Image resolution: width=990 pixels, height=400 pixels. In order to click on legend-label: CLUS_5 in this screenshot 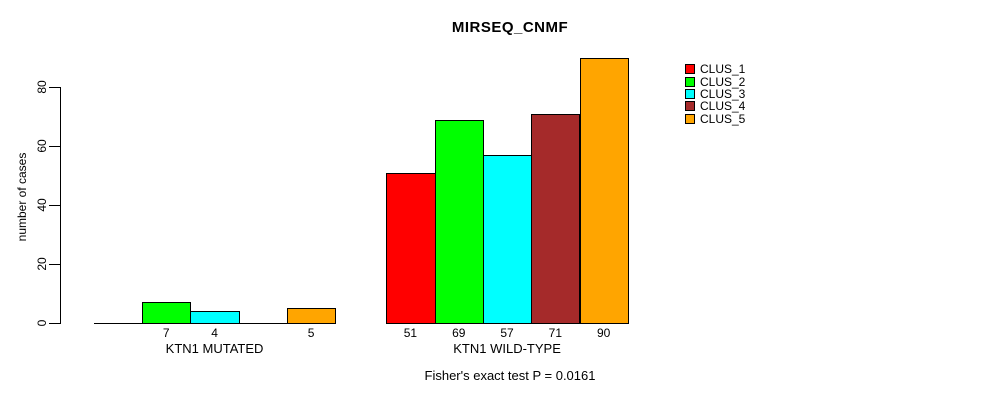, I will do `click(723, 118)`.